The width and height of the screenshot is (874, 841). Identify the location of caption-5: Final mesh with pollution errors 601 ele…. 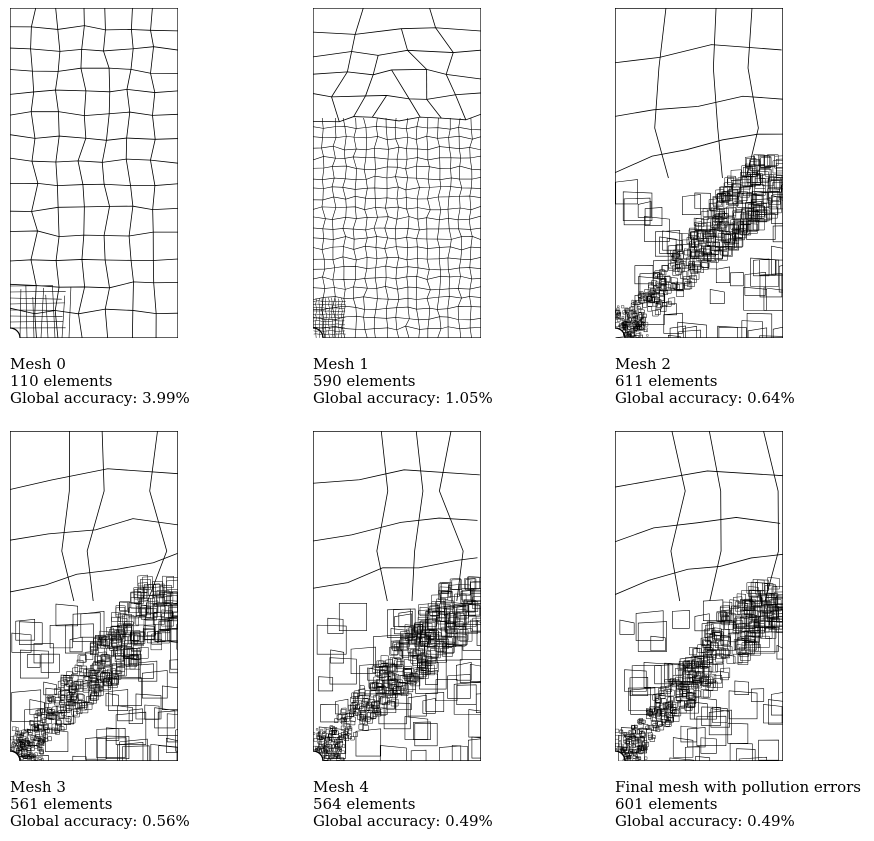
(738, 804).